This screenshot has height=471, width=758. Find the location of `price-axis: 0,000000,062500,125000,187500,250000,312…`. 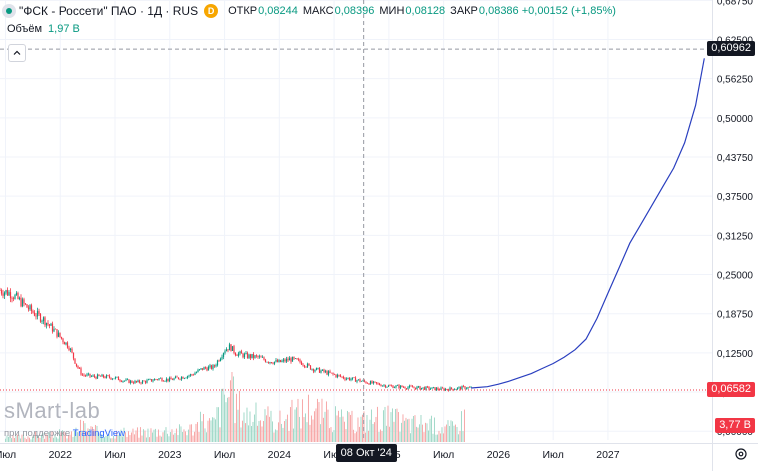

price-axis: 0,000000,062500,125000,187500,250000,312… is located at coordinates (733, 235).